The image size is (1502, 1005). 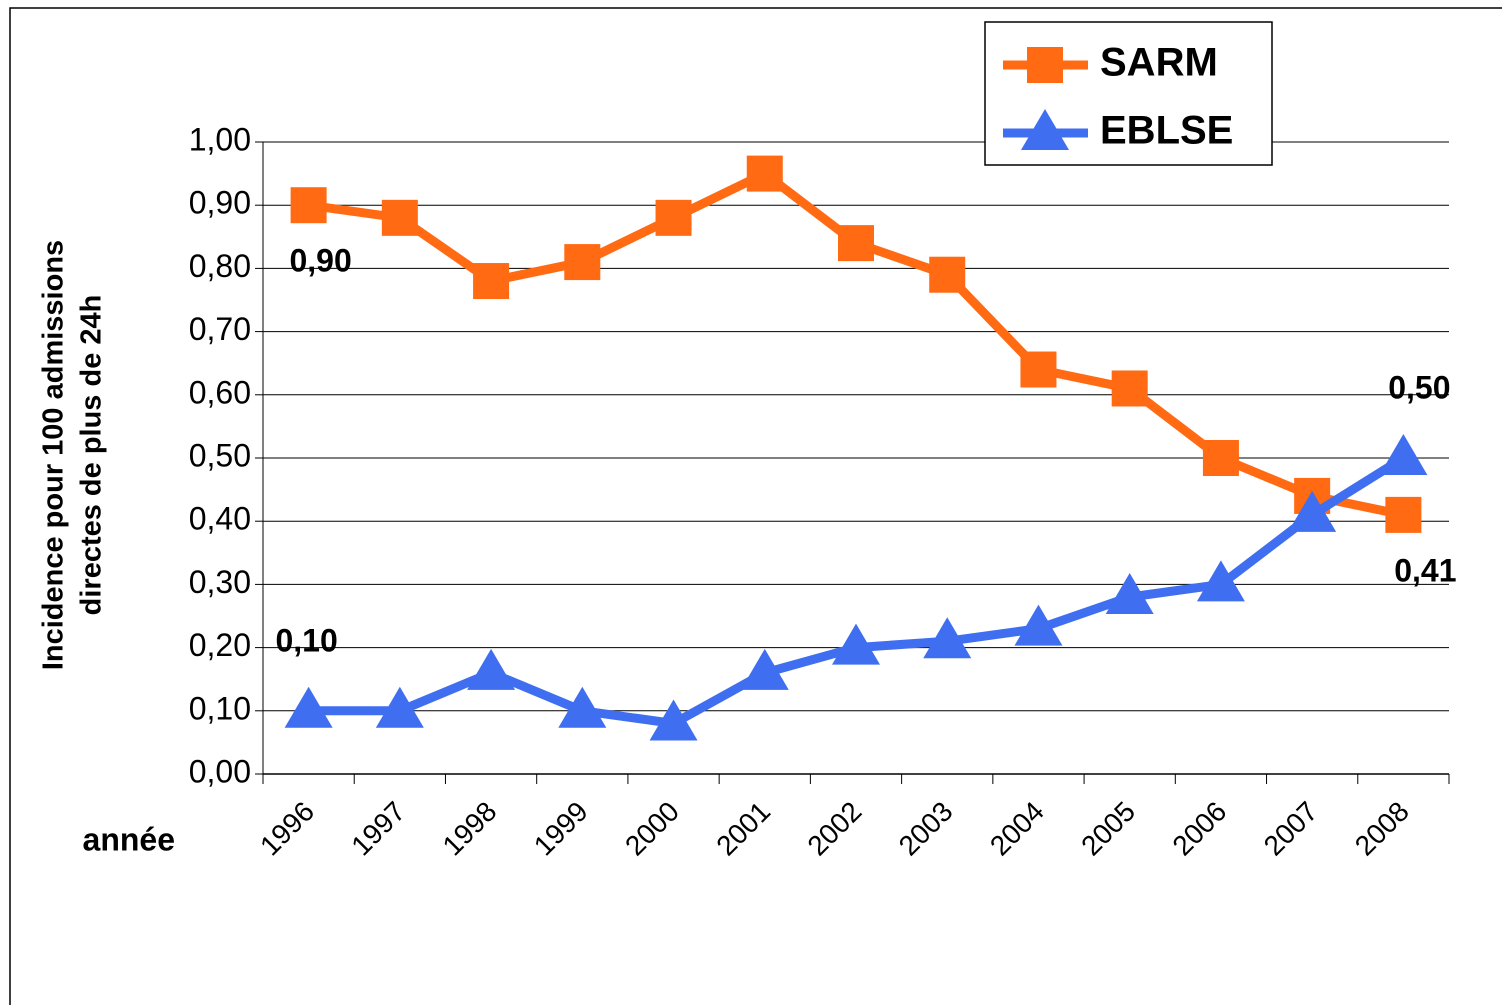 I want to click on y-tick-label: 0,10, so click(x=220, y=708).